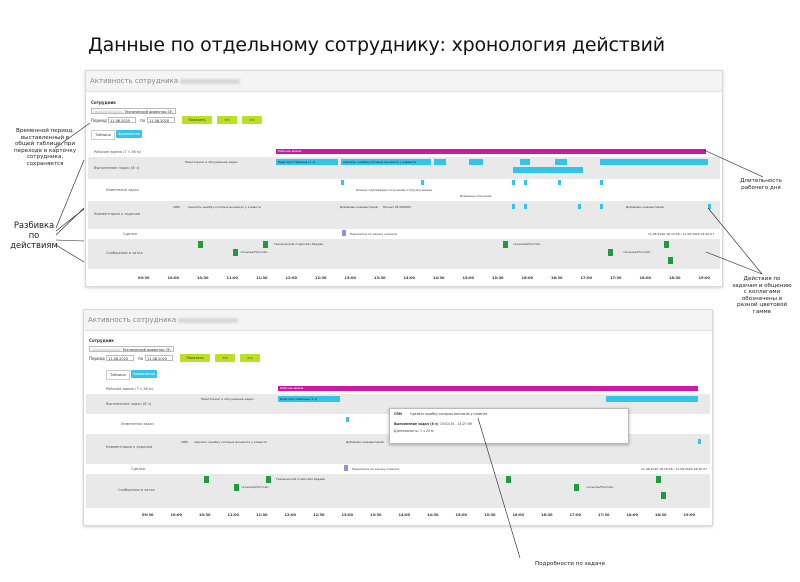 This screenshot has height=582, width=800. Describe the element at coordinates (645, 278) in the screenshot. I see `time-tick: 18:00` at that location.